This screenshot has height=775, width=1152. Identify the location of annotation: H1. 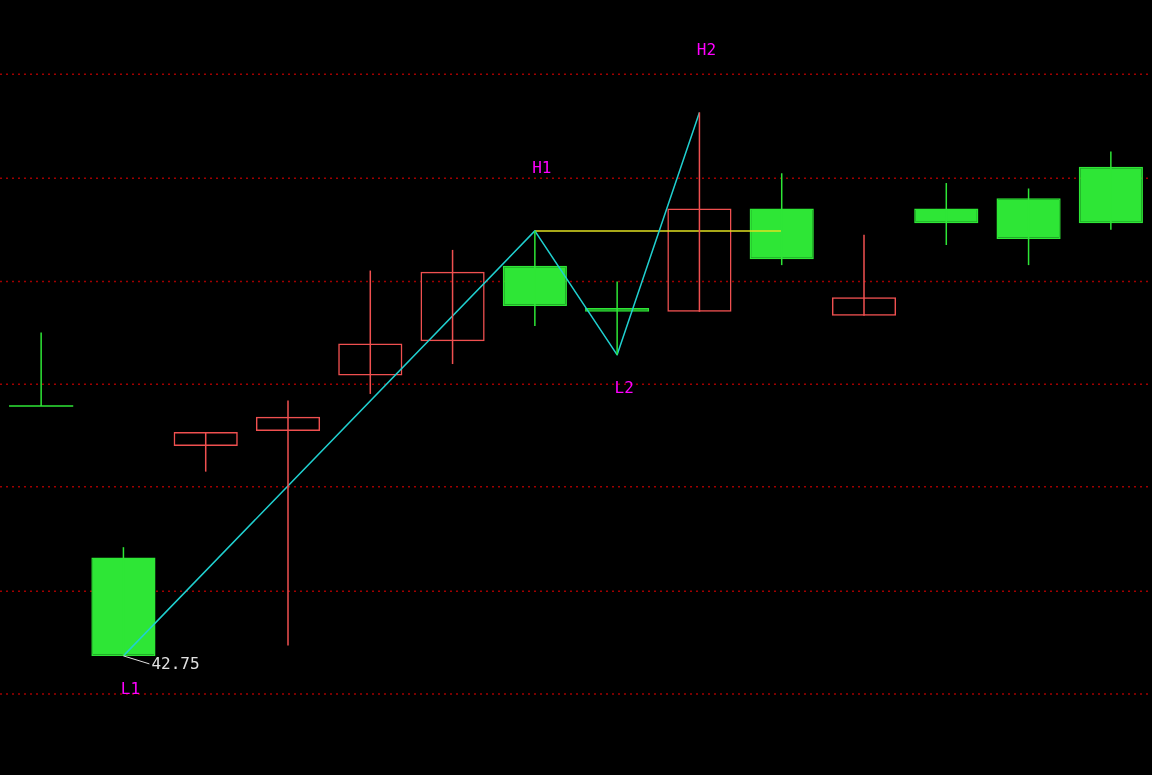
(542, 168).